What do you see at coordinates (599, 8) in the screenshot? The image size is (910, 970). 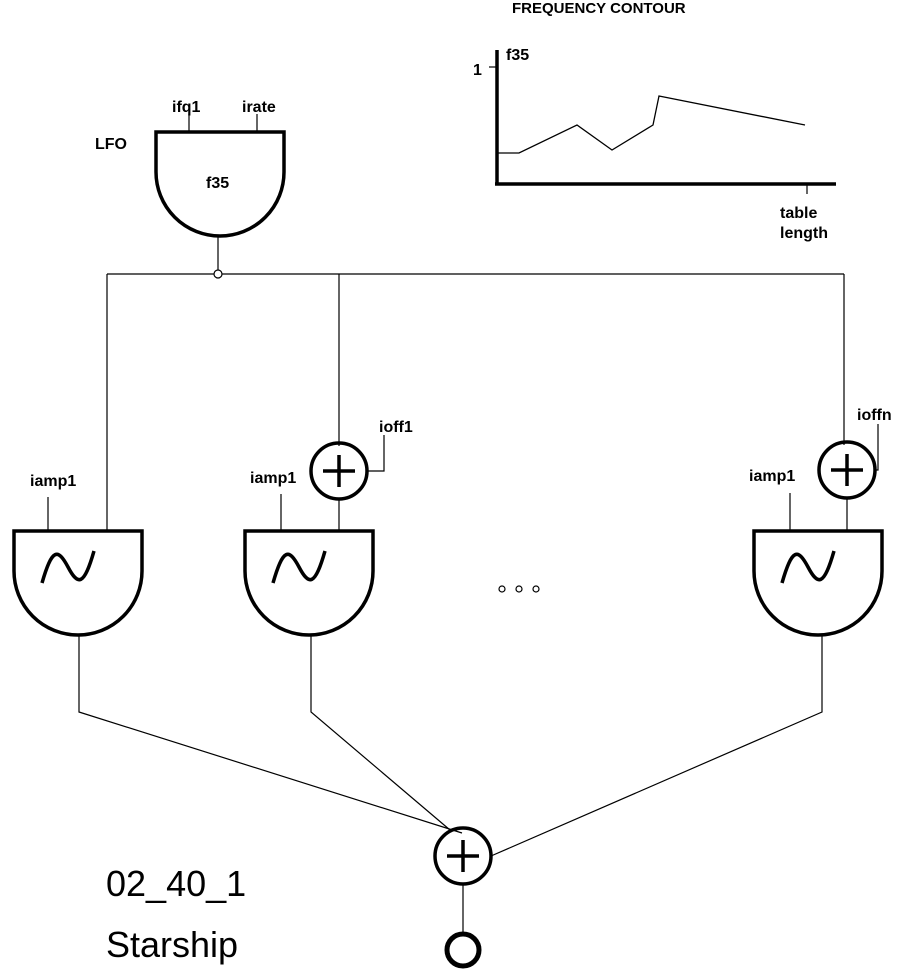 I see `graph-title: FREQUENCY CONTOUR` at bounding box center [599, 8].